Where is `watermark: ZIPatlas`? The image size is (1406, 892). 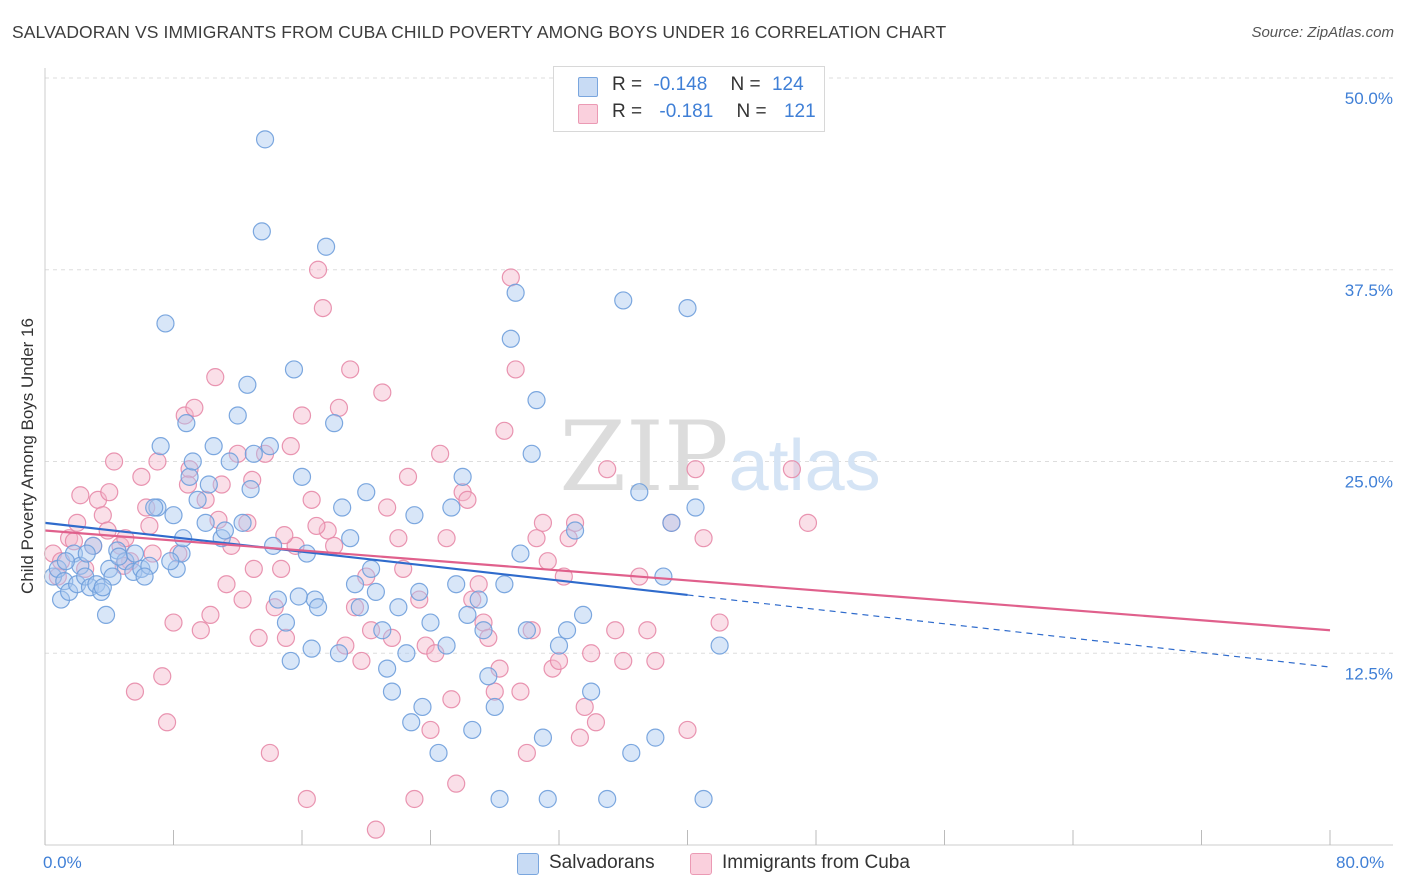
watermark: ZIPatlas is located at coordinates (719, 457).